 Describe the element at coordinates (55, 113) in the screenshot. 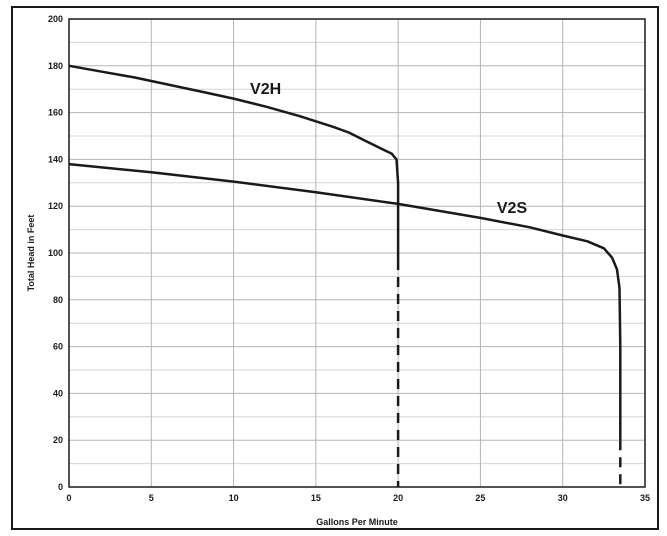

I see `y-tick-label: 160` at that location.